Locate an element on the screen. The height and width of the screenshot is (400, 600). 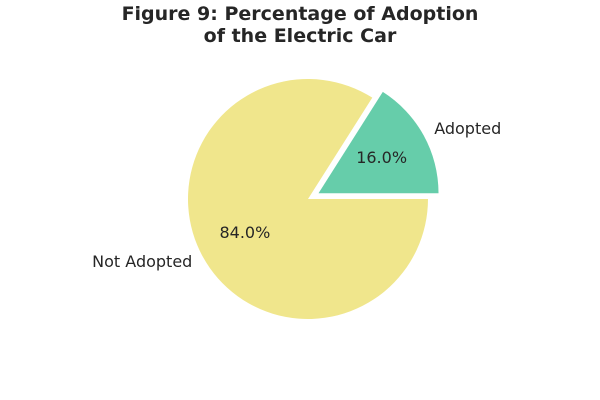
percent-label-adopted: 16.0% is located at coordinates (381, 157).